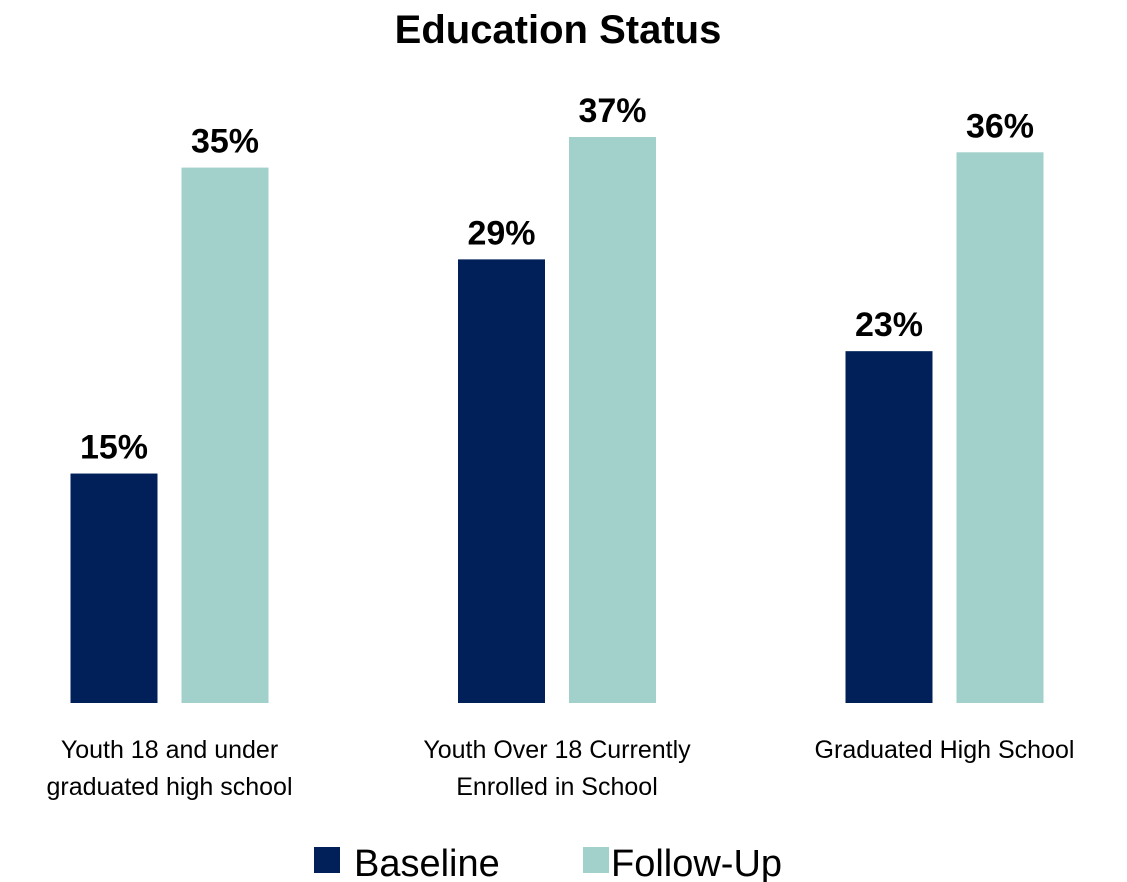  Describe the element at coordinates (889, 325) in the screenshot. I see `value-label-baseline-2: 23%` at that location.